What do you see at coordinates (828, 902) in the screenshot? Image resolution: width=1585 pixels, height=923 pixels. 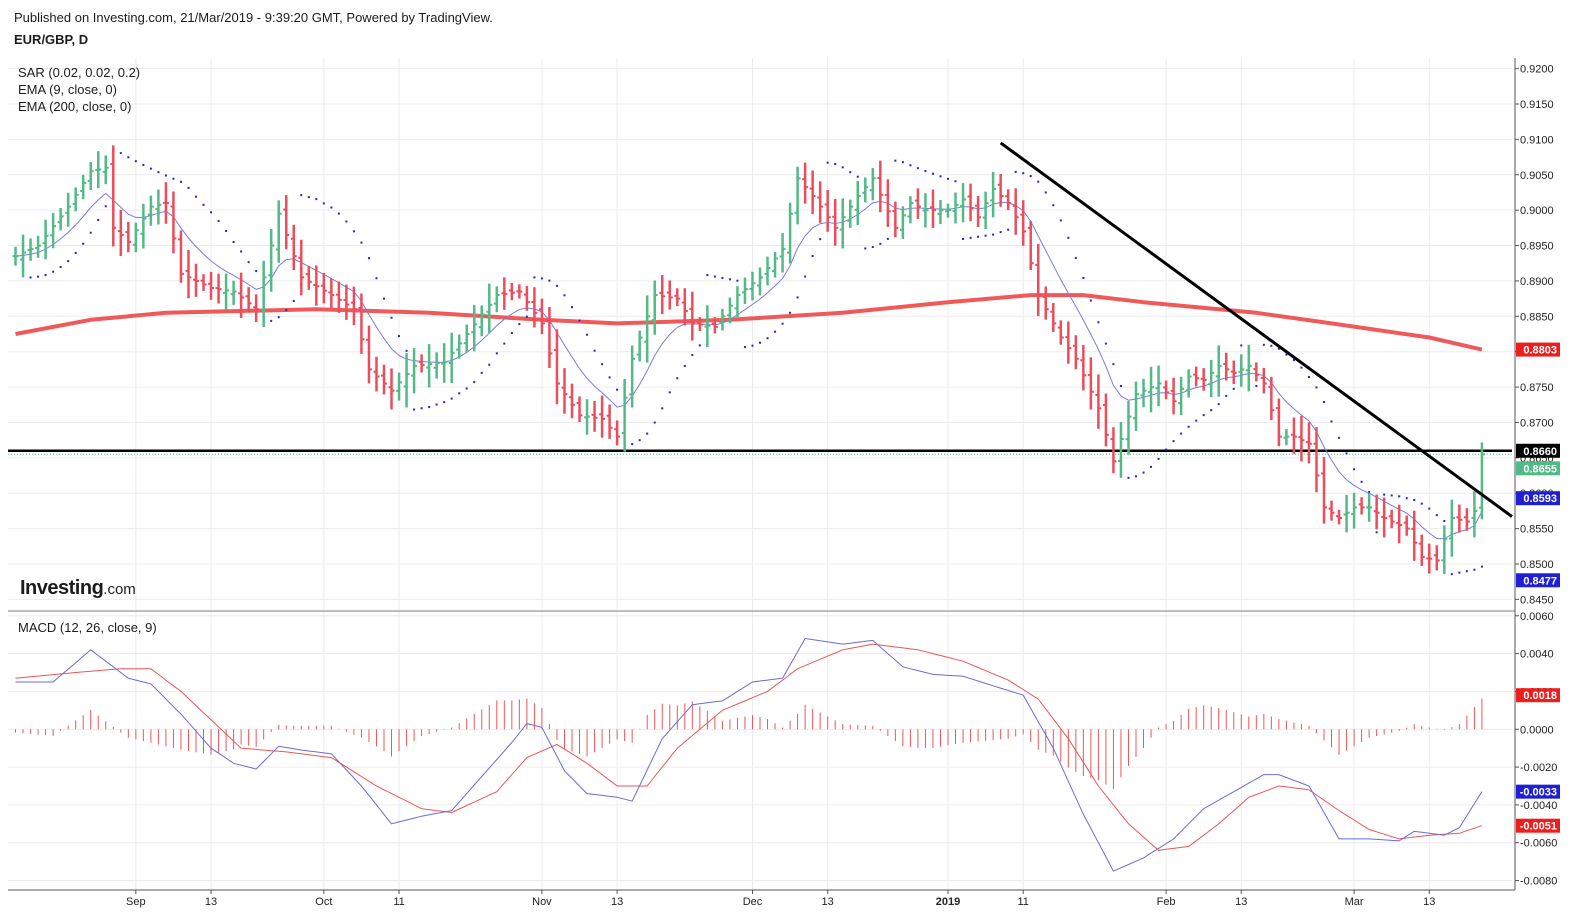 I see `time-tick-label: 13` at bounding box center [828, 902].